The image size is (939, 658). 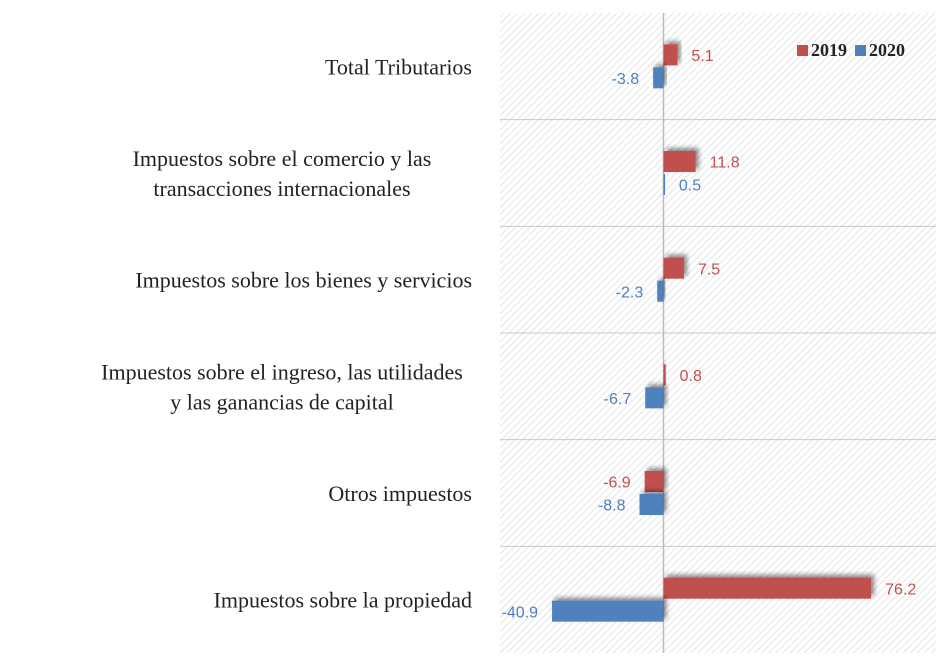 What do you see at coordinates (398, 66) in the screenshot?
I see `category-label: Total Tributarios` at bounding box center [398, 66].